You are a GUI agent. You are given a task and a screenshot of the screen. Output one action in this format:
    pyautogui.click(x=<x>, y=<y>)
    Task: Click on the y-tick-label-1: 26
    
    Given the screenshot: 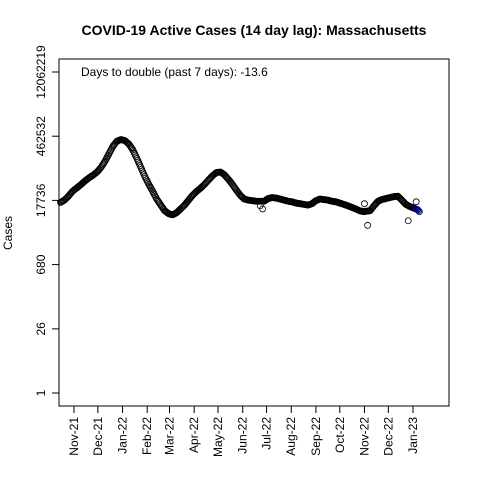 What is the action you would take?
    pyautogui.click(x=41, y=329)
    